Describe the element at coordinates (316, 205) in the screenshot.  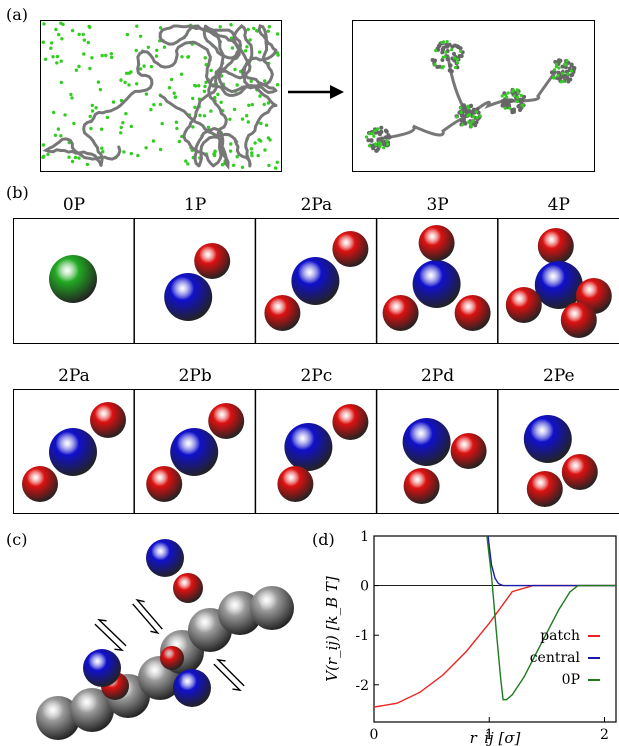
I see `patch-type-label-r1-2pa: 2Pa` at that location.